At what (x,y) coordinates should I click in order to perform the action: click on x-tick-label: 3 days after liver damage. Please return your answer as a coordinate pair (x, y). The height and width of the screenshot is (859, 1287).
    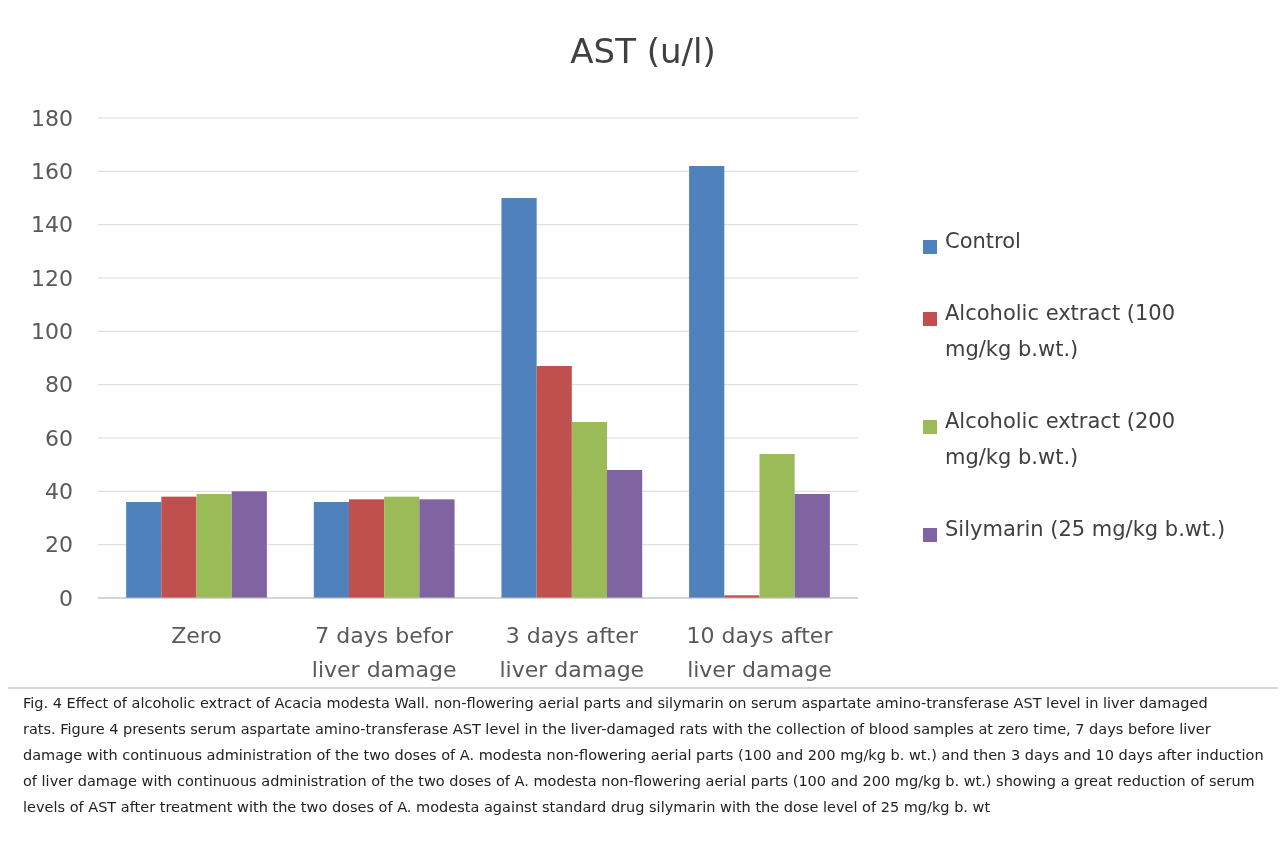
    Looking at the image, I should click on (572, 652).